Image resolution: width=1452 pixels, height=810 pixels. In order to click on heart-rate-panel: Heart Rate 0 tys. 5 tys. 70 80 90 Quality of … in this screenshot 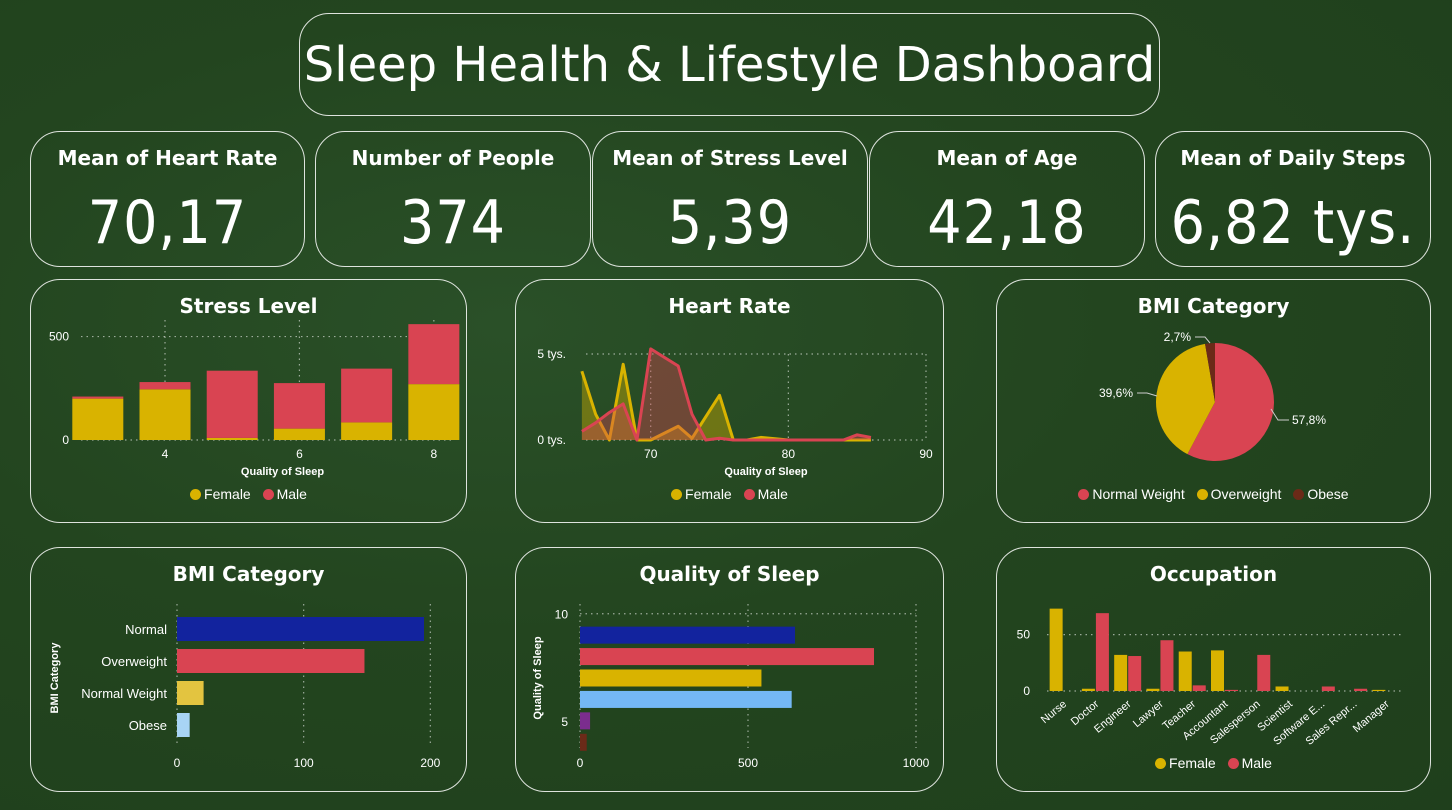, I will do `click(729, 401)`.